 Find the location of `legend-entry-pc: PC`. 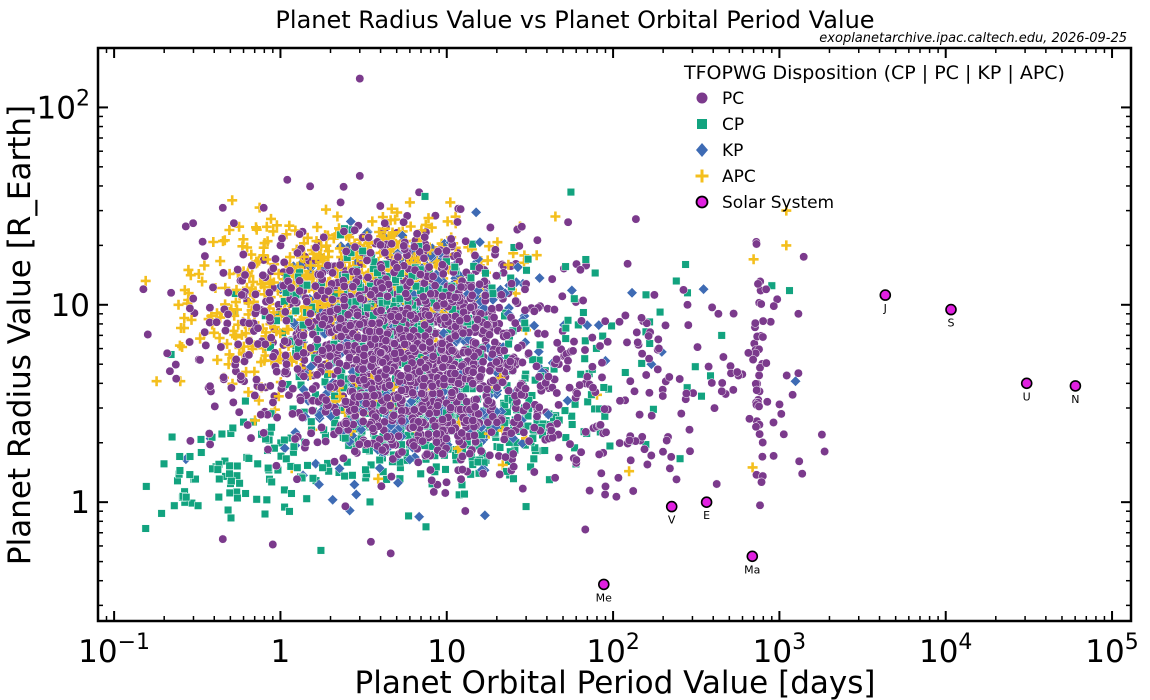

legend-entry-pc: PC is located at coordinates (720, 99).